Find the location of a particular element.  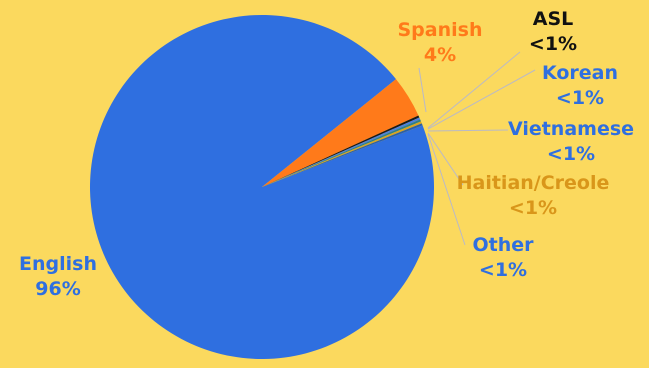

pie-slice-haitian-creole is located at coordinates (342, 154).